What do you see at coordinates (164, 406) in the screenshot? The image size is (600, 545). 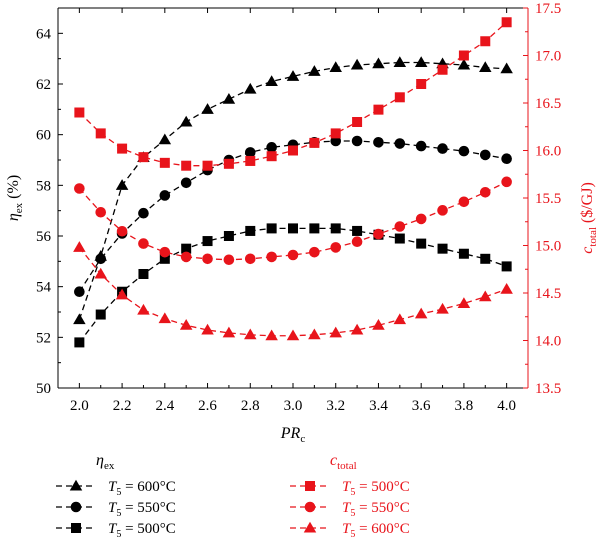 I see `x-tick-label: 2.4` at bounding box center [164, 406].